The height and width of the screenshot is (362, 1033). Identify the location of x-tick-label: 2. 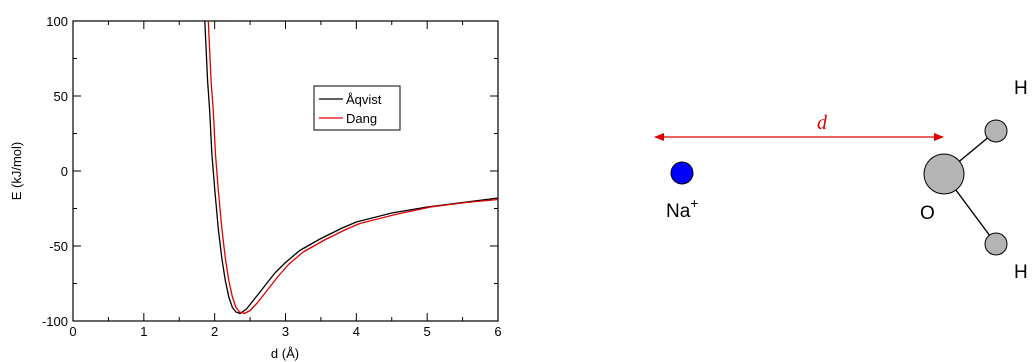
(214, 331).